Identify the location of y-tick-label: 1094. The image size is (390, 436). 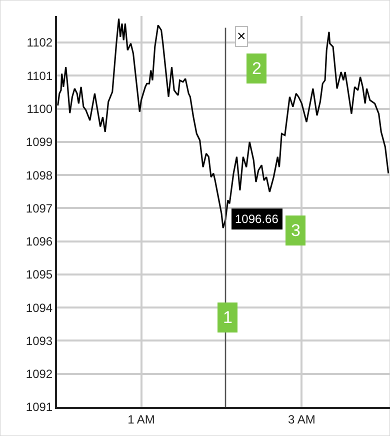
(39, 307).